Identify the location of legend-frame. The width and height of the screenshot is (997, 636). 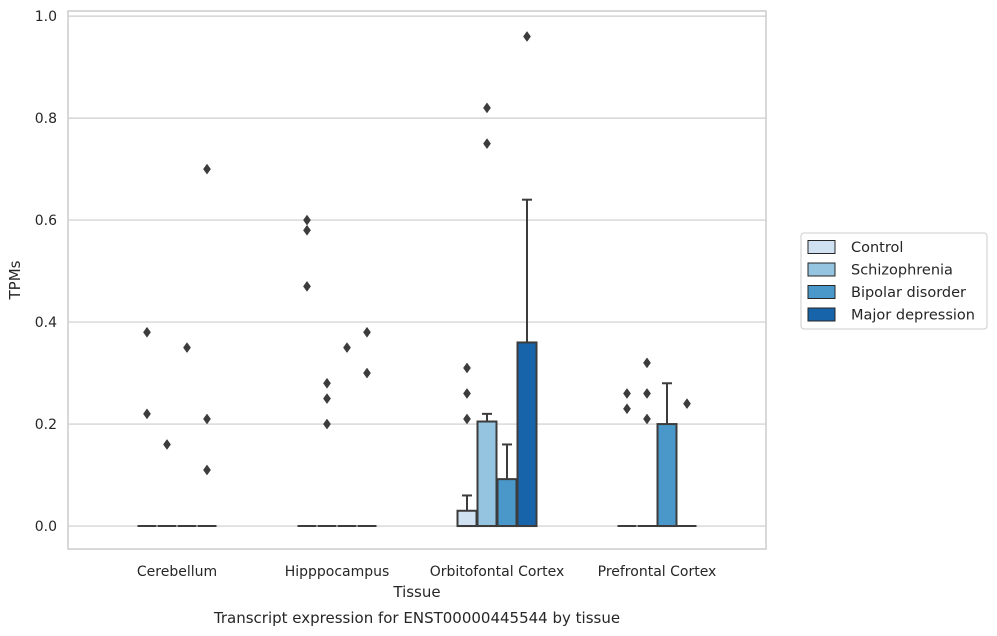
(894, 281).